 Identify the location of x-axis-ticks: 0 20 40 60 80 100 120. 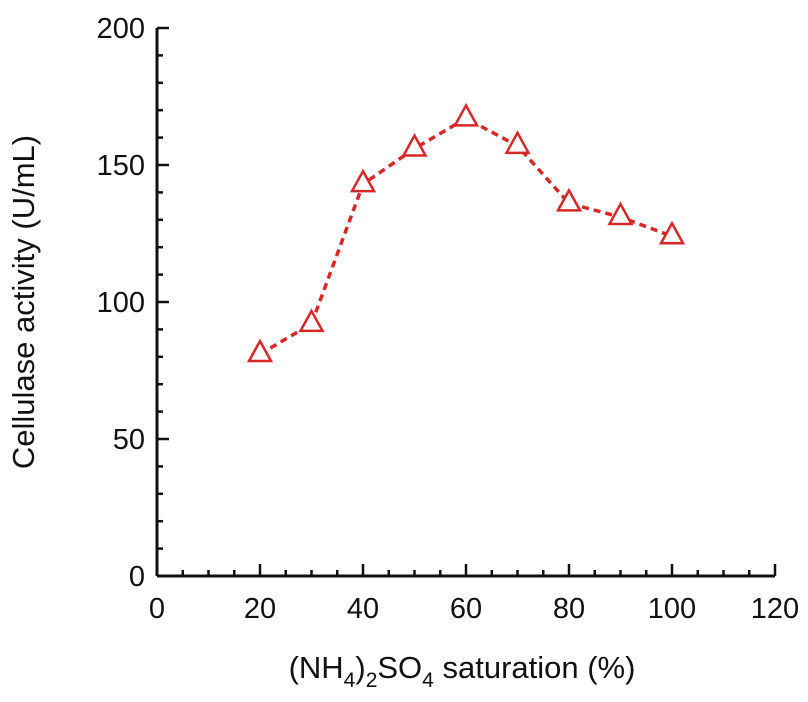
(474, 594).